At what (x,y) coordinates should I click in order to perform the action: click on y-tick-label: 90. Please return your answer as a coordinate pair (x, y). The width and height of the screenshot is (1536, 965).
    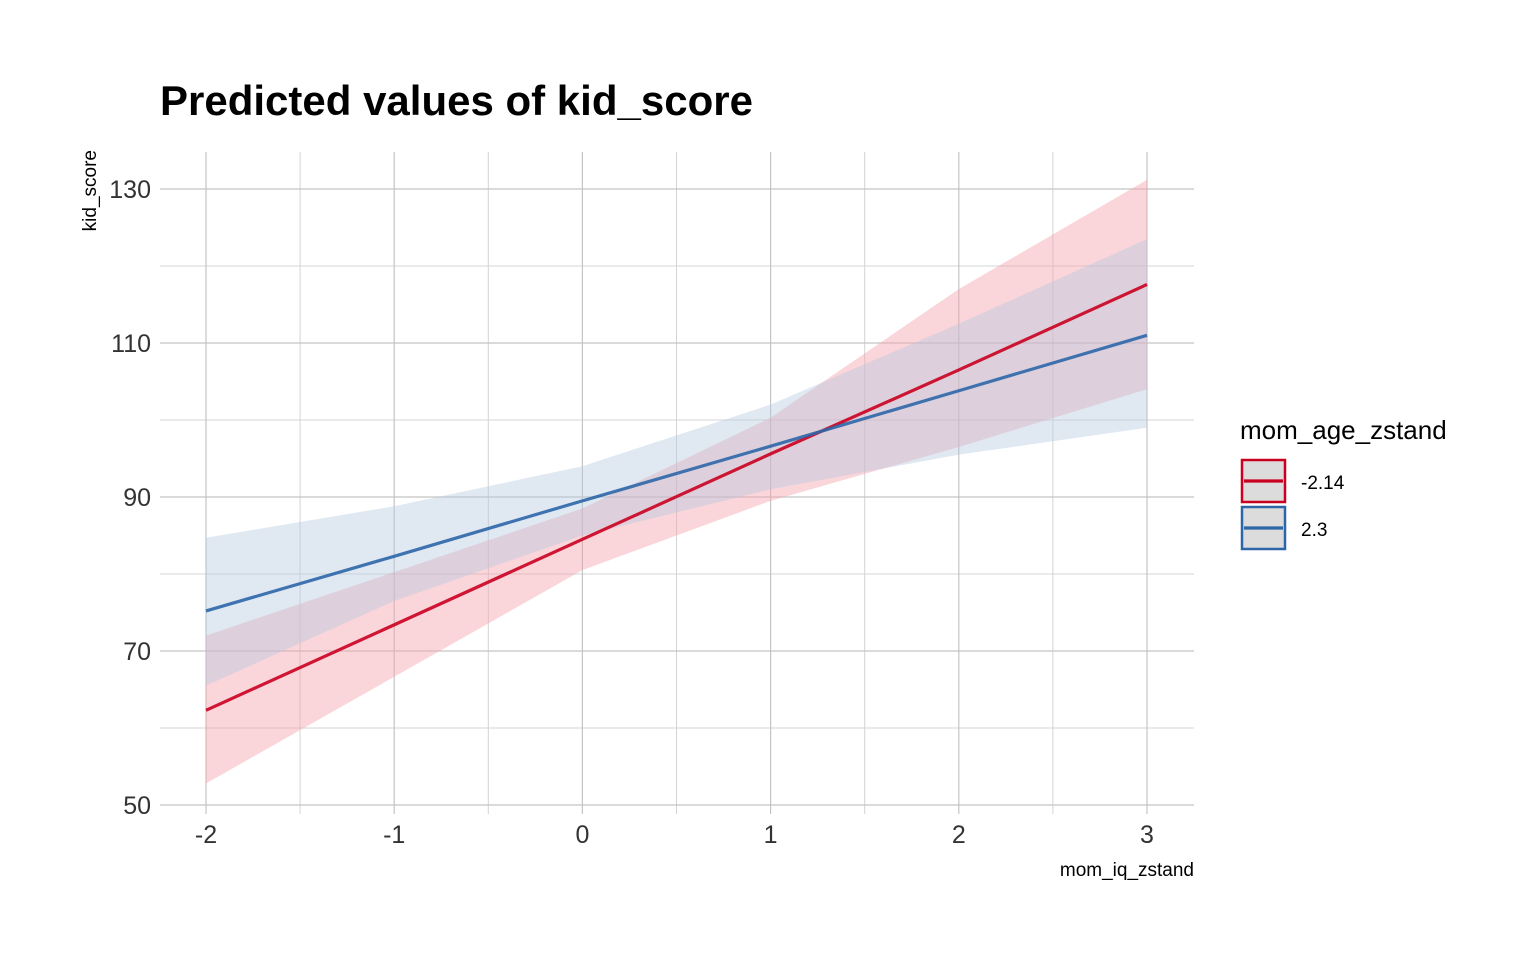
    Looking at the image, I should click on (137, 498).